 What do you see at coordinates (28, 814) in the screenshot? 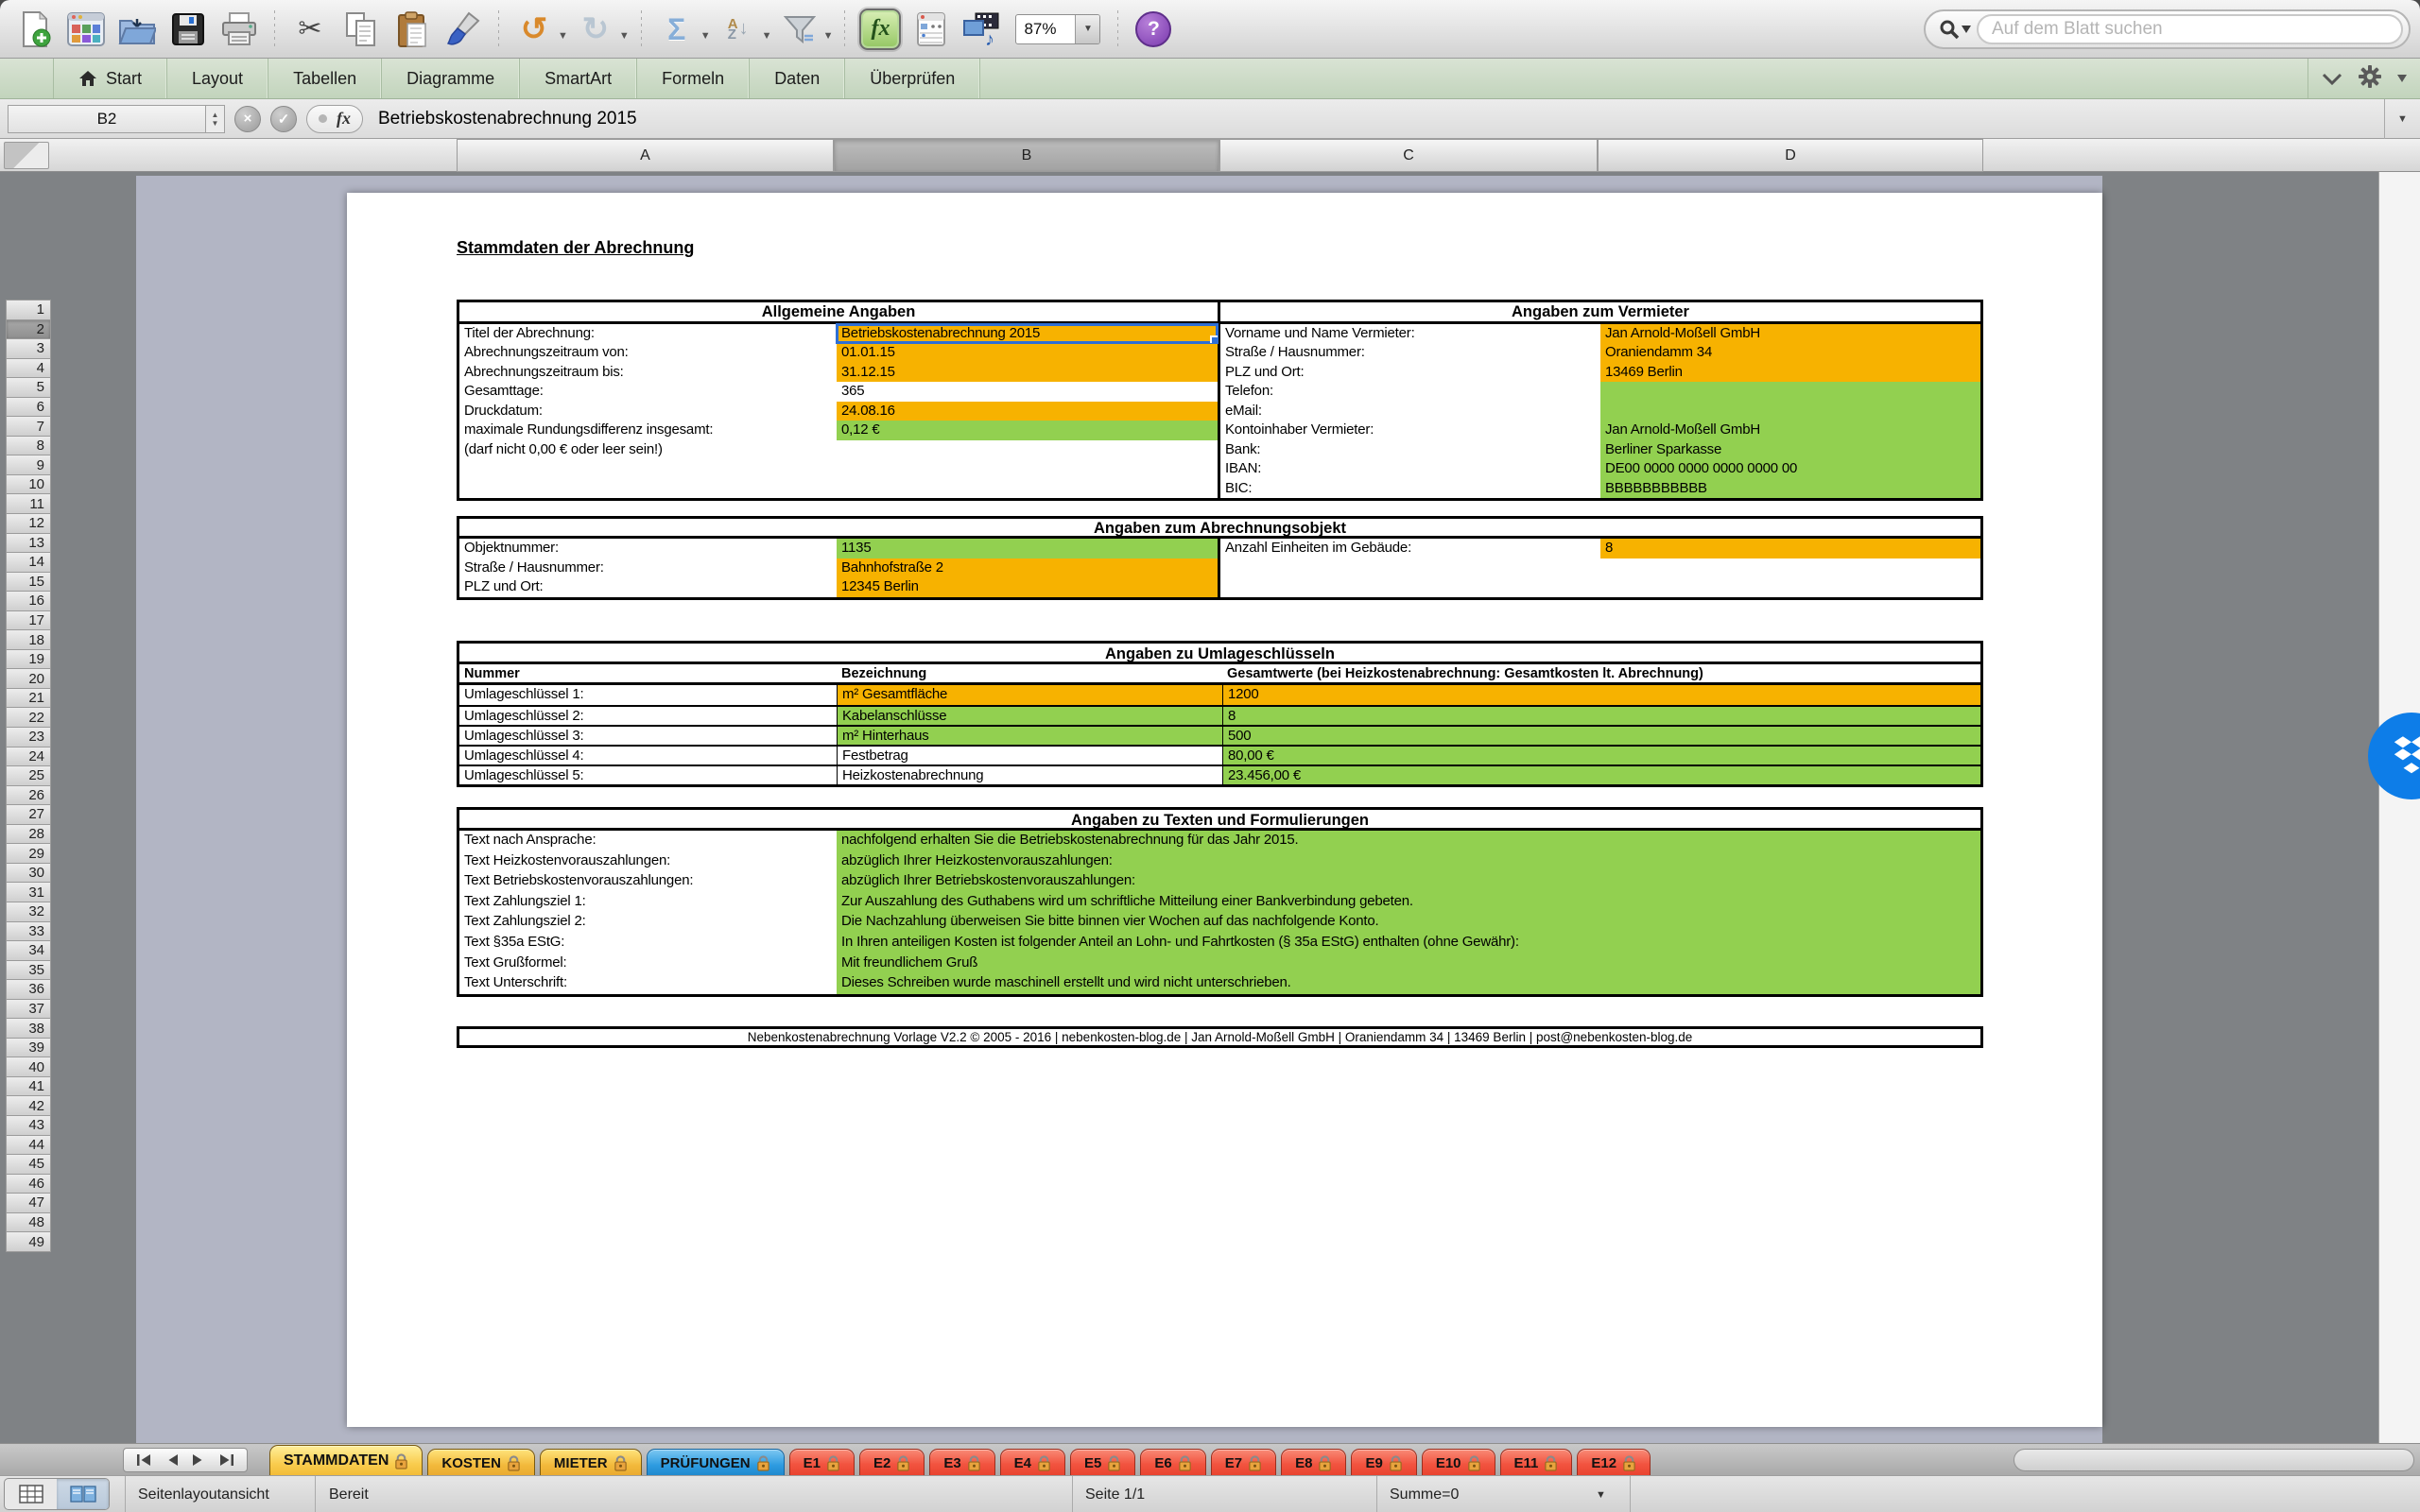
I see `row-header: 27` at bounding box center [28, 814].